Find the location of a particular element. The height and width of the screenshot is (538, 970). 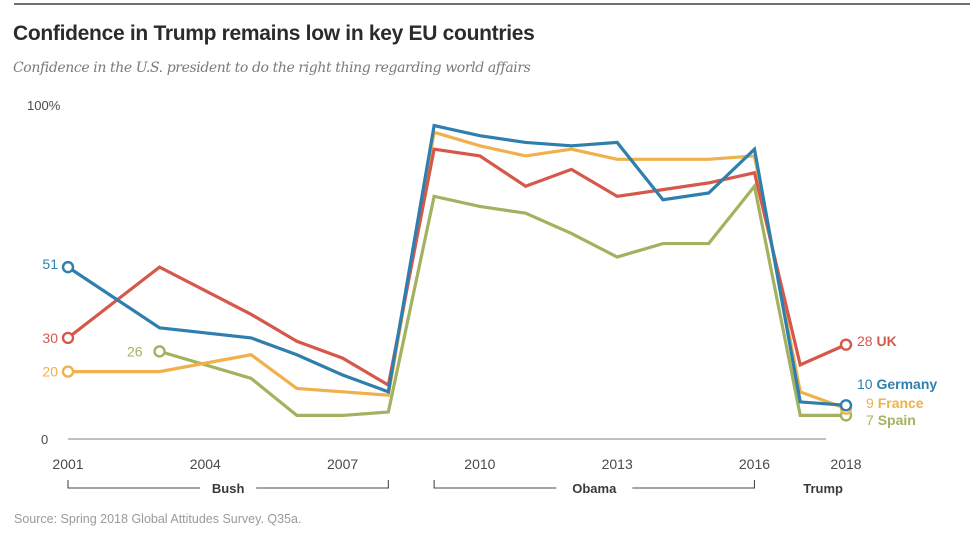

end-label-spain: 7 Spain is located at coordinates (891, 420).